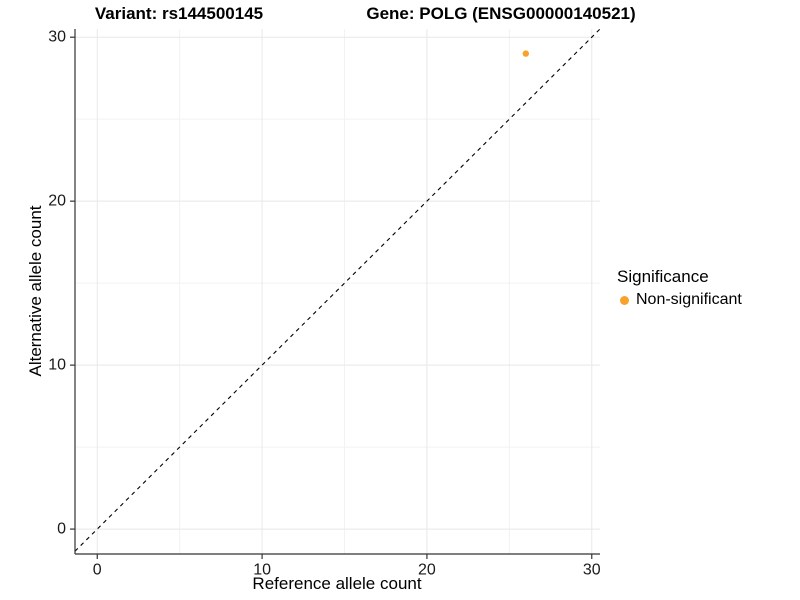 The height and width of the screenshot is (600, 800). Describe the element at coordinates (97, 569) in the screenshot. I see `x-tick-label: 0` at that location.